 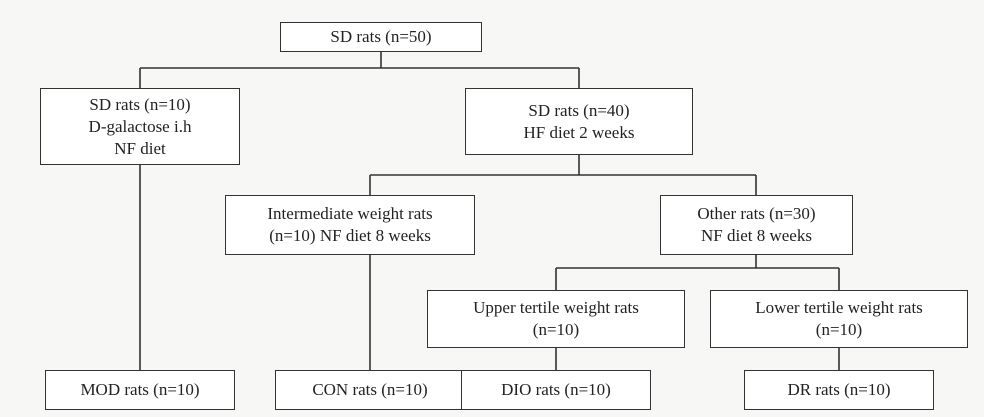 What do you see at coordinates (579, 110) in the screenshot?
I see `node-label: SD rats (n=40)` at bounding box center [579, 110].